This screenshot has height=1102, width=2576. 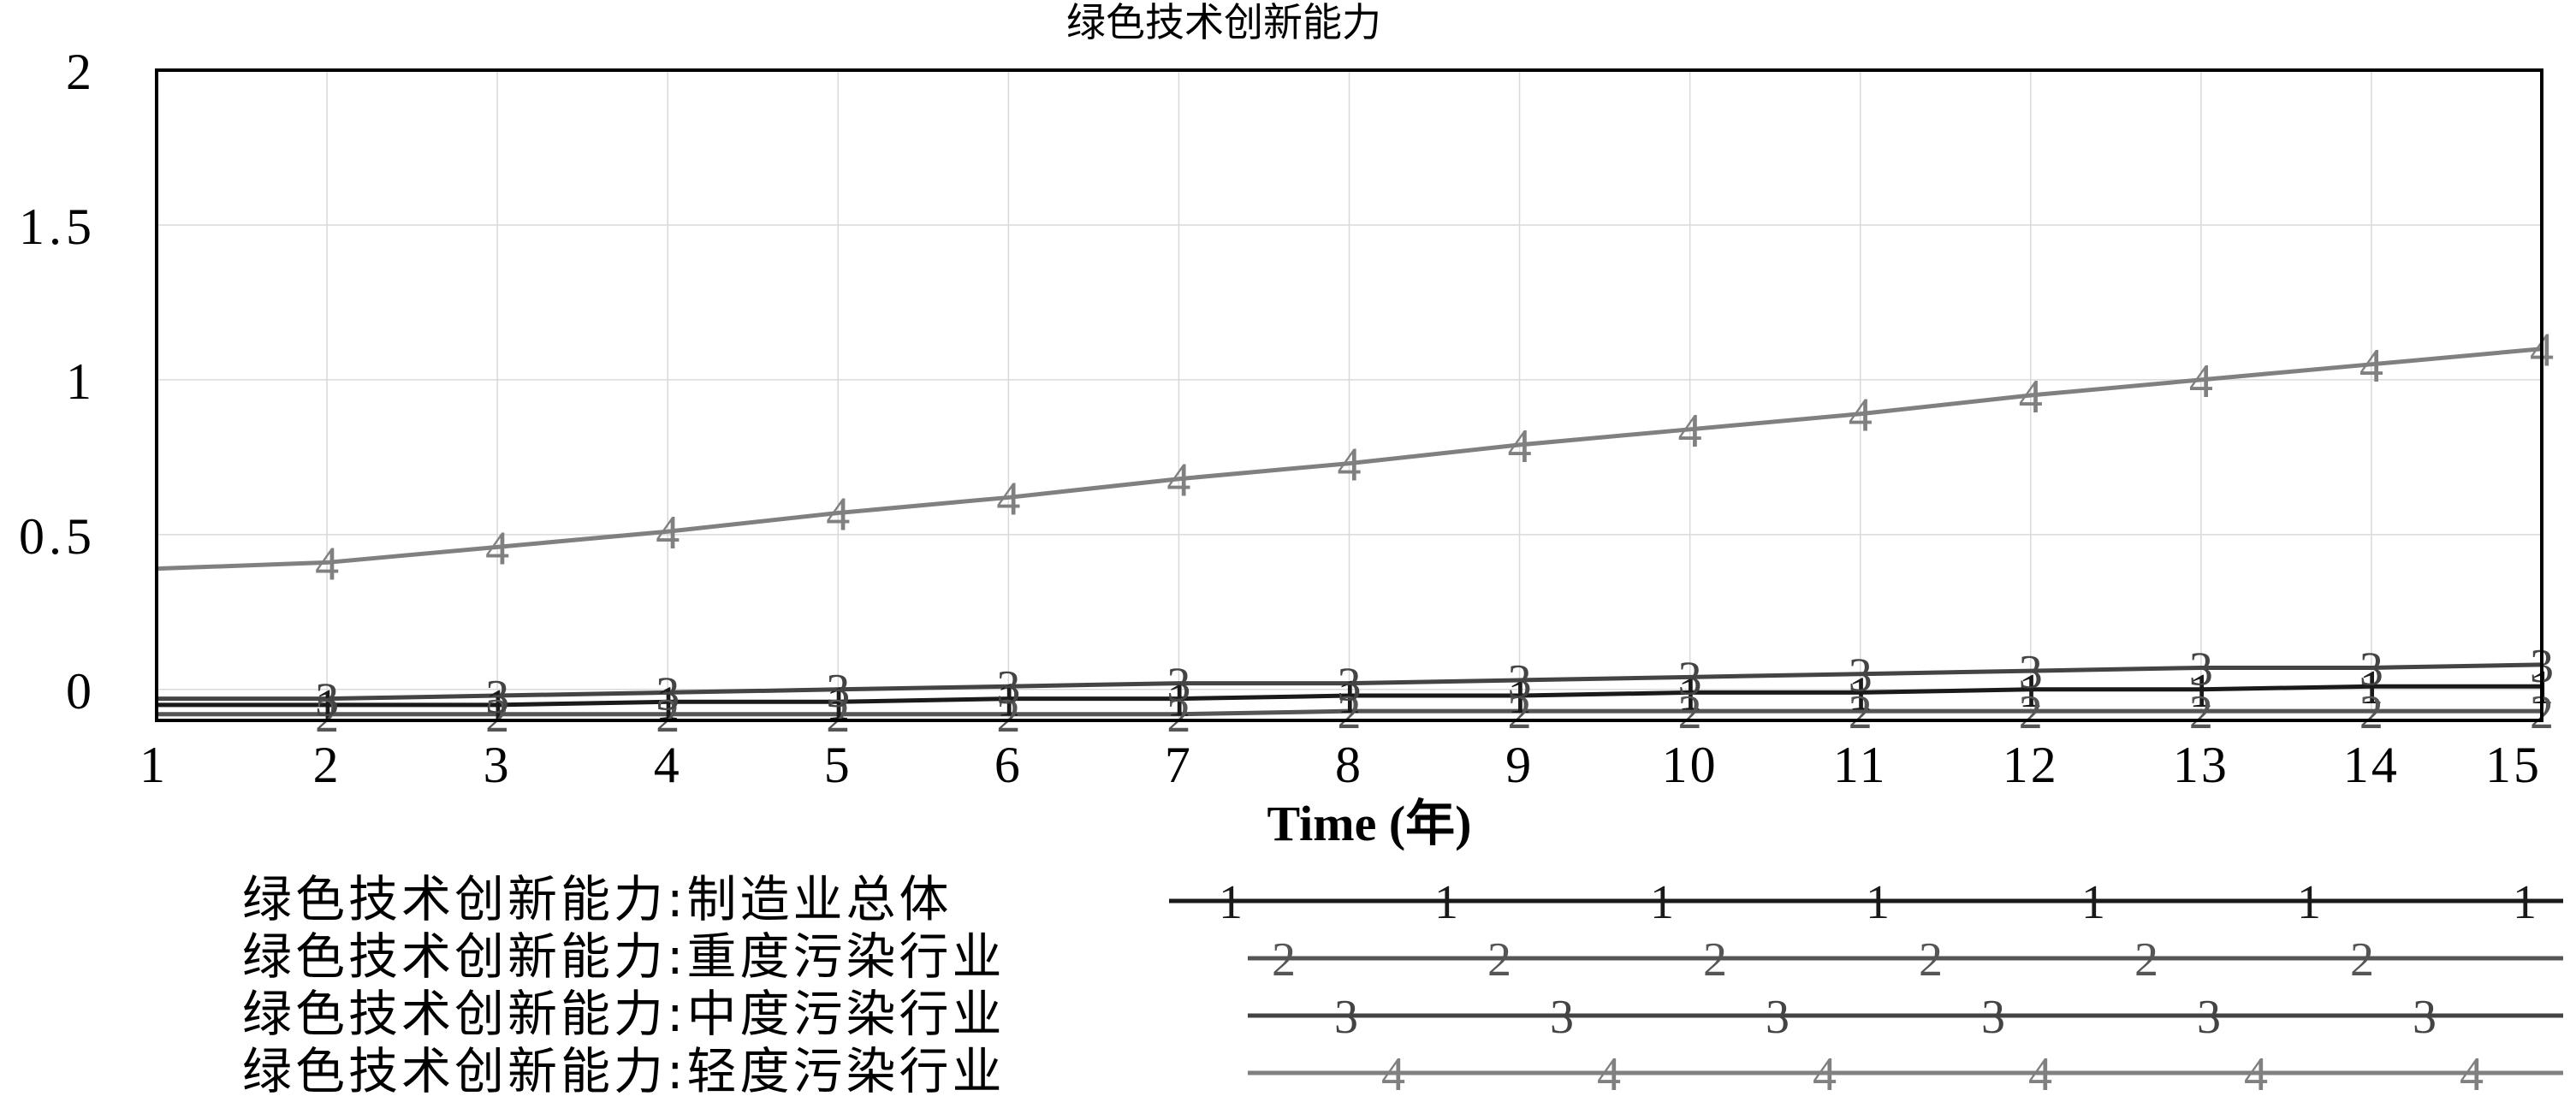 I want to click on y-tick-label: 1, so click(x=81, y=381).